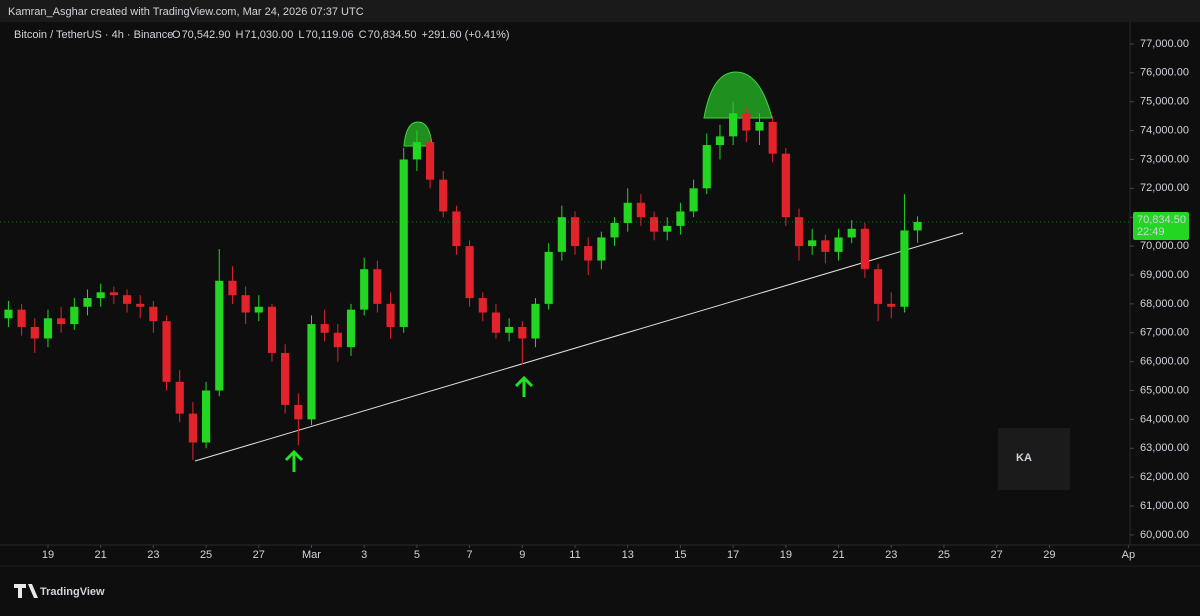 The width and height of the screenshot is (1200, 616). What do you see at coordinates (1164, 246) in the screenshot?
I see `y-tick-label: 70,000.00` at bounding box center [1164, 246].